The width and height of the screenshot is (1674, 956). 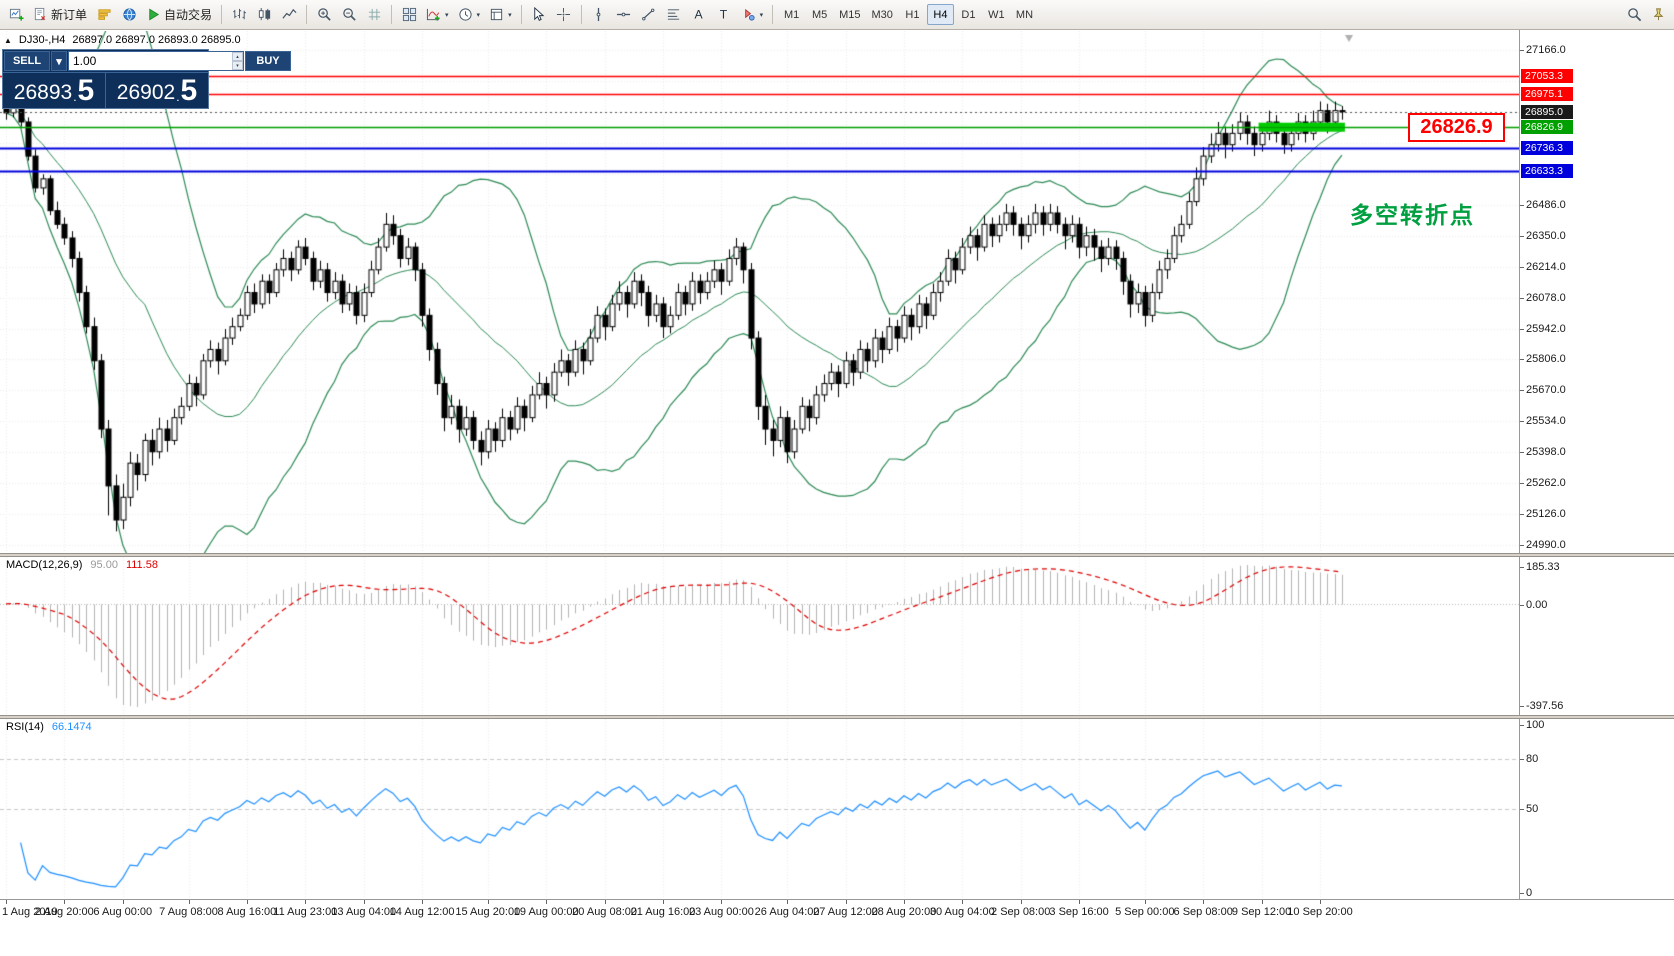 I want to click on vertical-line-icon, so click(x=598, y=14).